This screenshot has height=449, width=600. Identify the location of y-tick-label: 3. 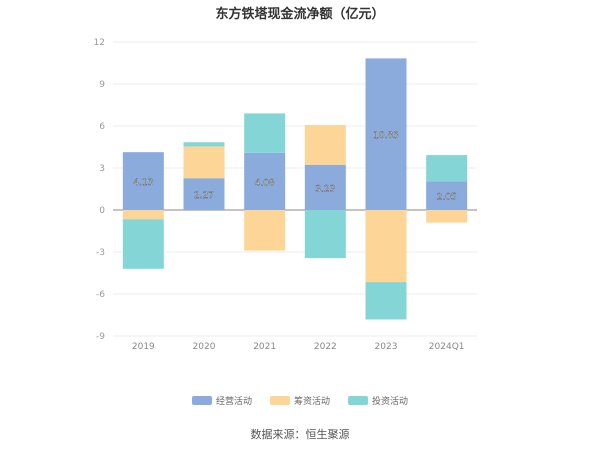
(102, 169).